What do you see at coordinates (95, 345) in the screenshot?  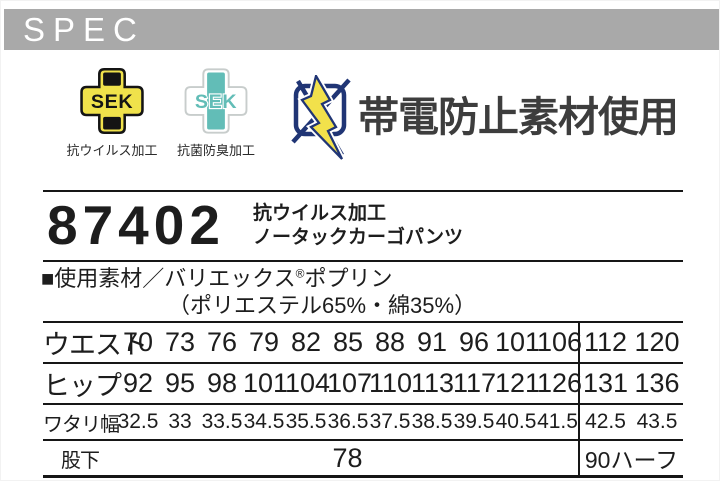 I see `row-label: ウエスト` at bounding box center [95, 345].